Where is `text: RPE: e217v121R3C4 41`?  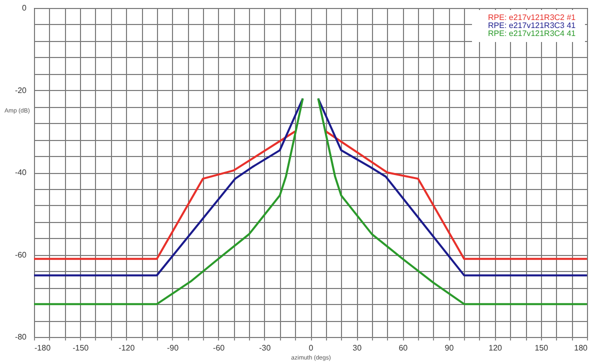 text: RPE: e217v121R3C4 41 is located at coordinates (532, 33).